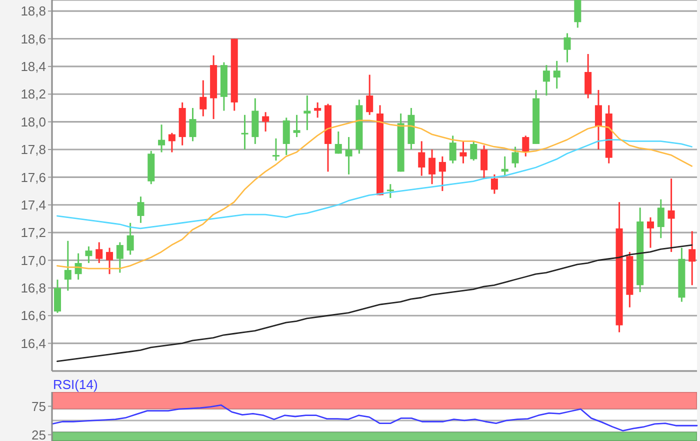  Describe the element at coordinates (33, 11) in the screenshot. I see `y-tick-label: 18,8` at that location.